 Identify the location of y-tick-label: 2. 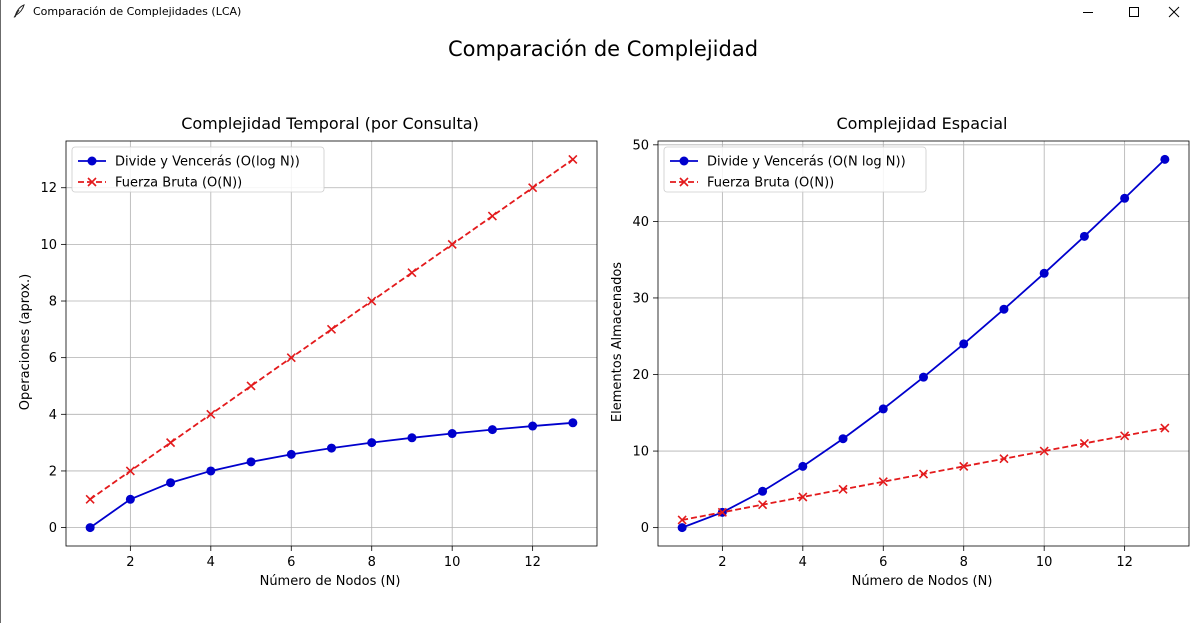
(53, 471).